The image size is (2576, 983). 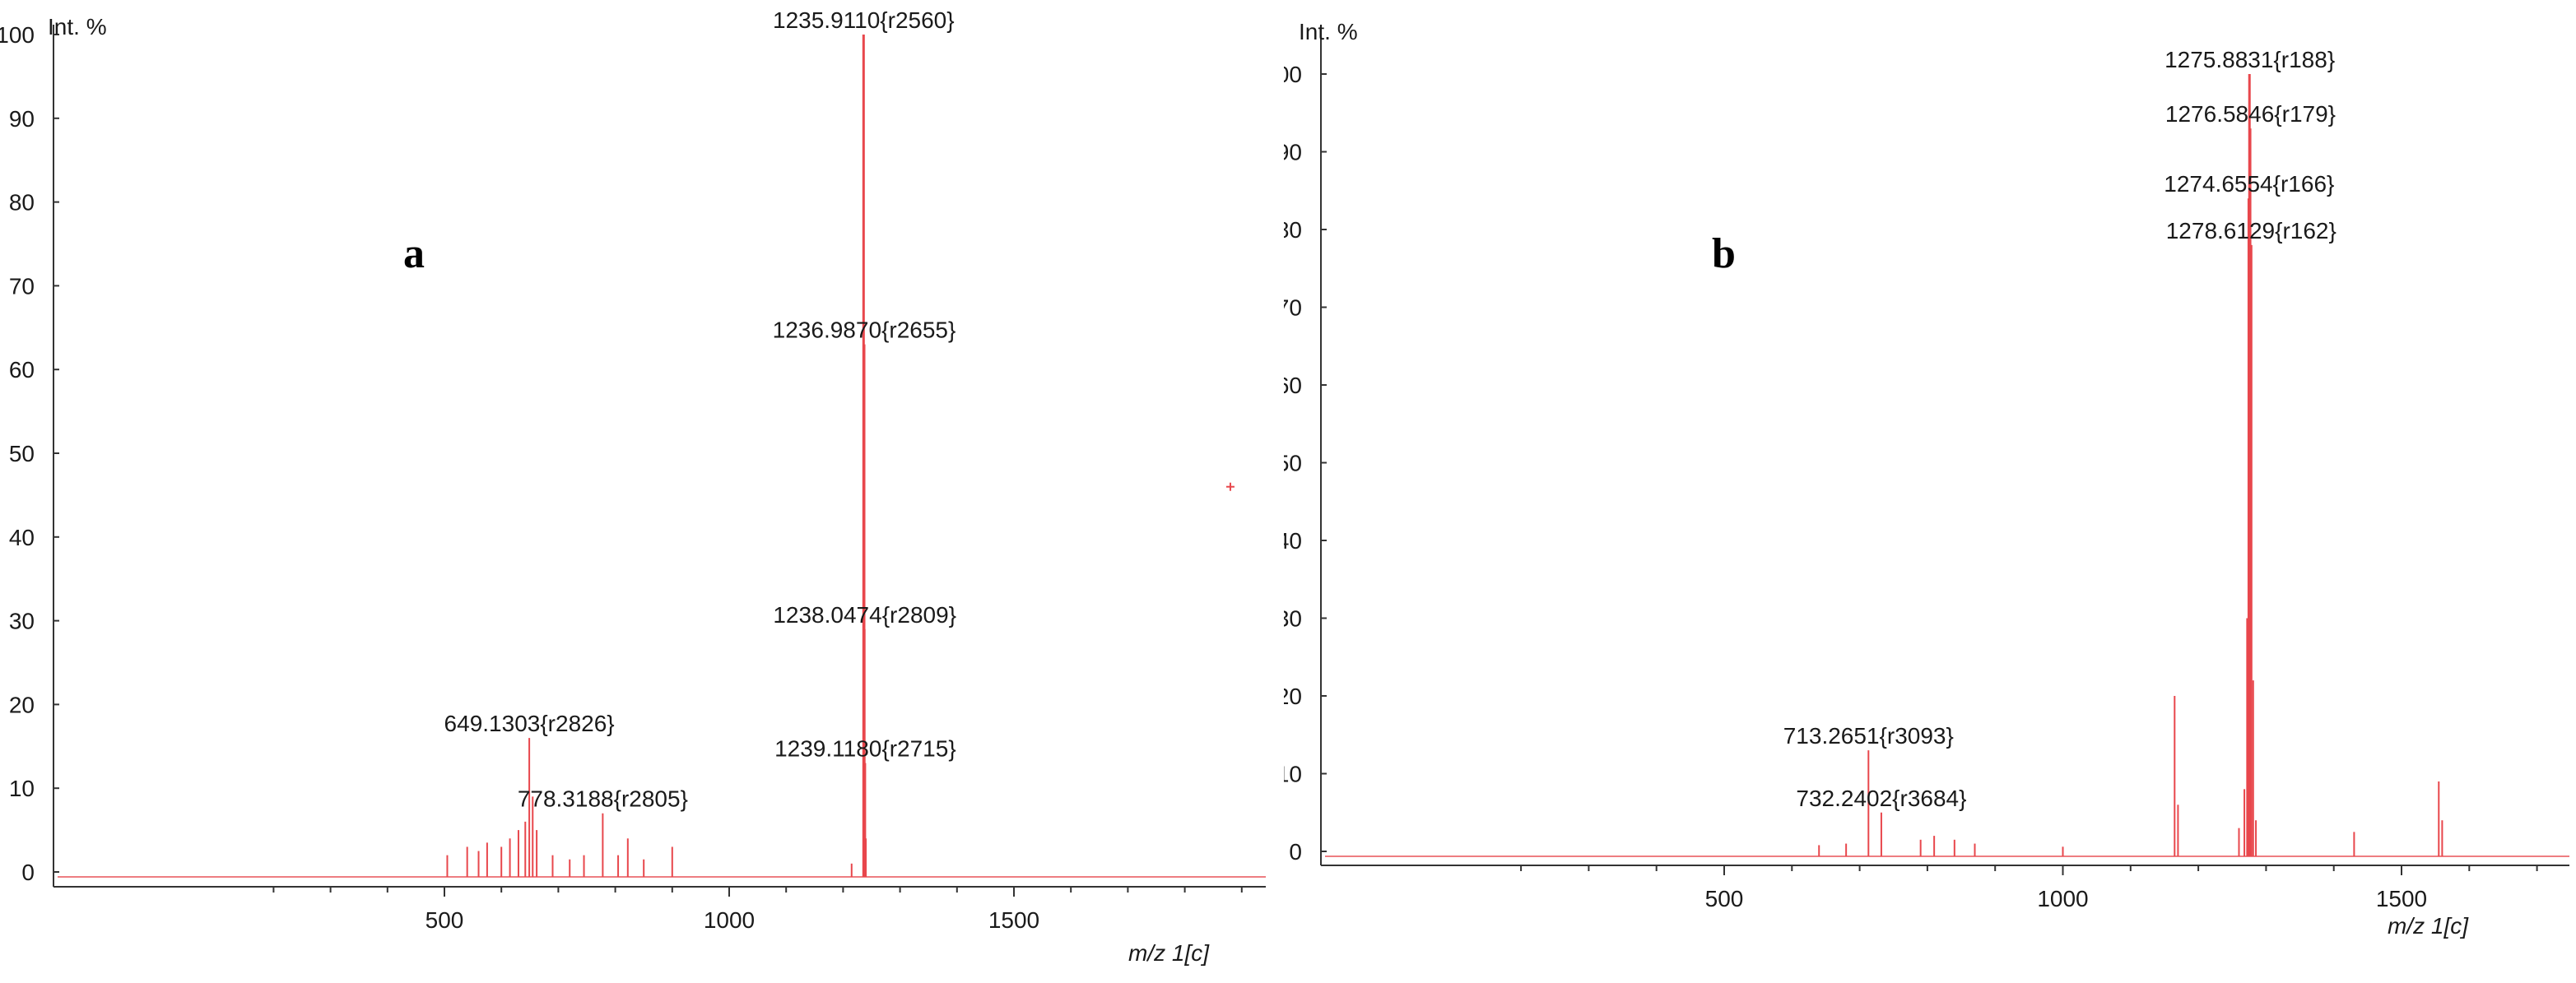 I want to click on panel-label: a, so click(x=414, y=253).